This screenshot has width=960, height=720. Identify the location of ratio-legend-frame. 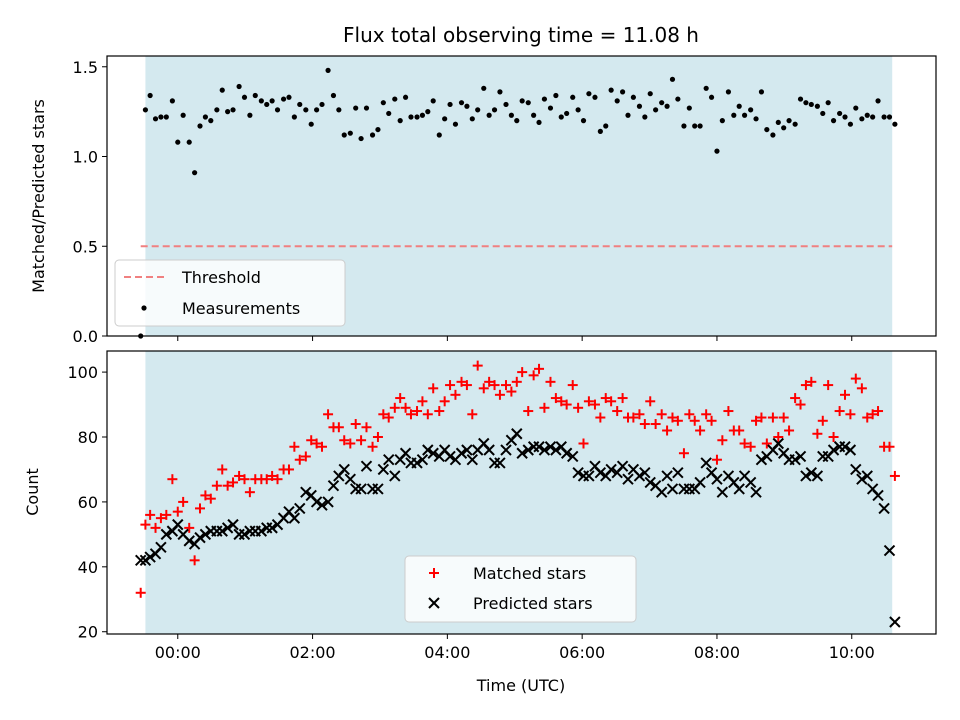
(230, 293).